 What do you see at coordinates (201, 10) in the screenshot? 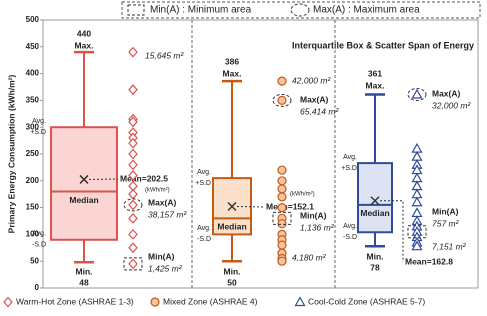
I see `note: Min(A) : Minimum area` at bounding box center [201, 10].